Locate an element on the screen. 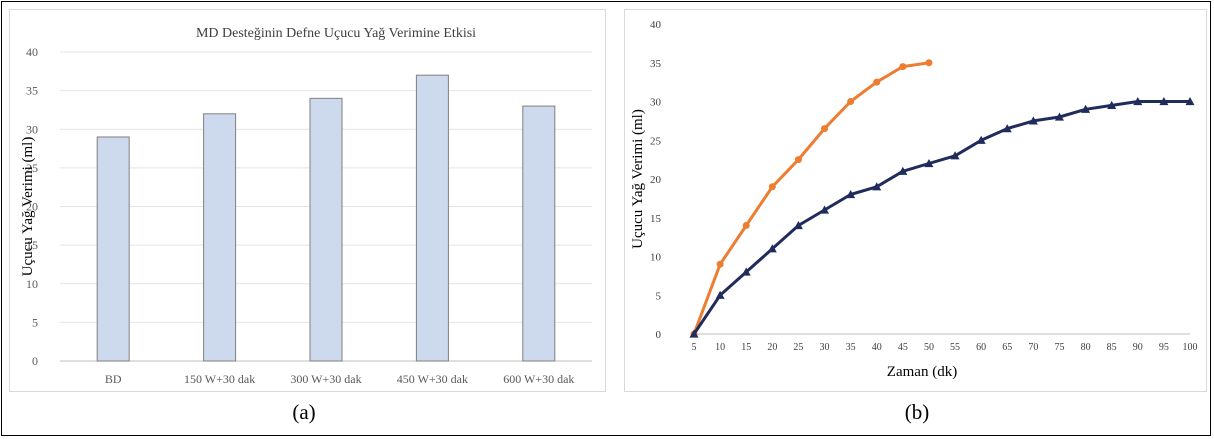  x-tick-label: 15 is located at coordinates (746, 347).